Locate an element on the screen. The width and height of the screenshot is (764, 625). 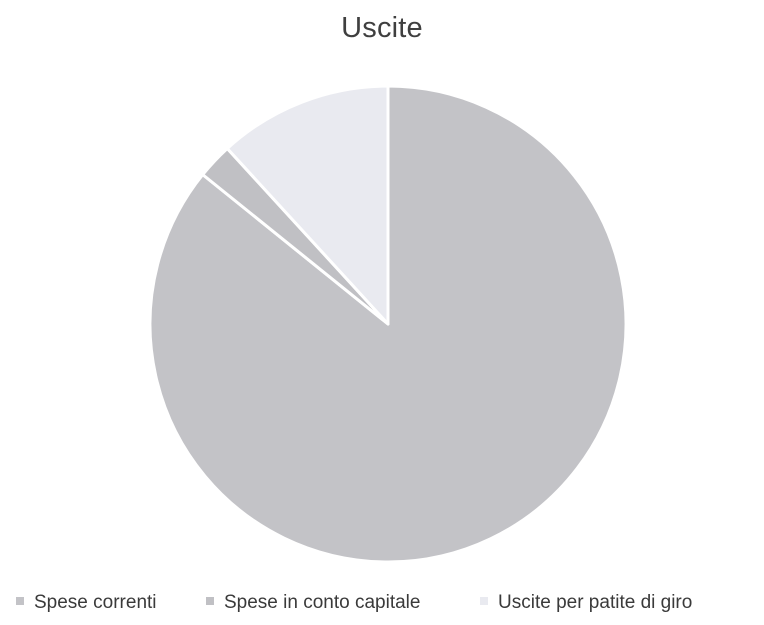
legend-swatch-spese-correnti is located at coordinates (20, 601).